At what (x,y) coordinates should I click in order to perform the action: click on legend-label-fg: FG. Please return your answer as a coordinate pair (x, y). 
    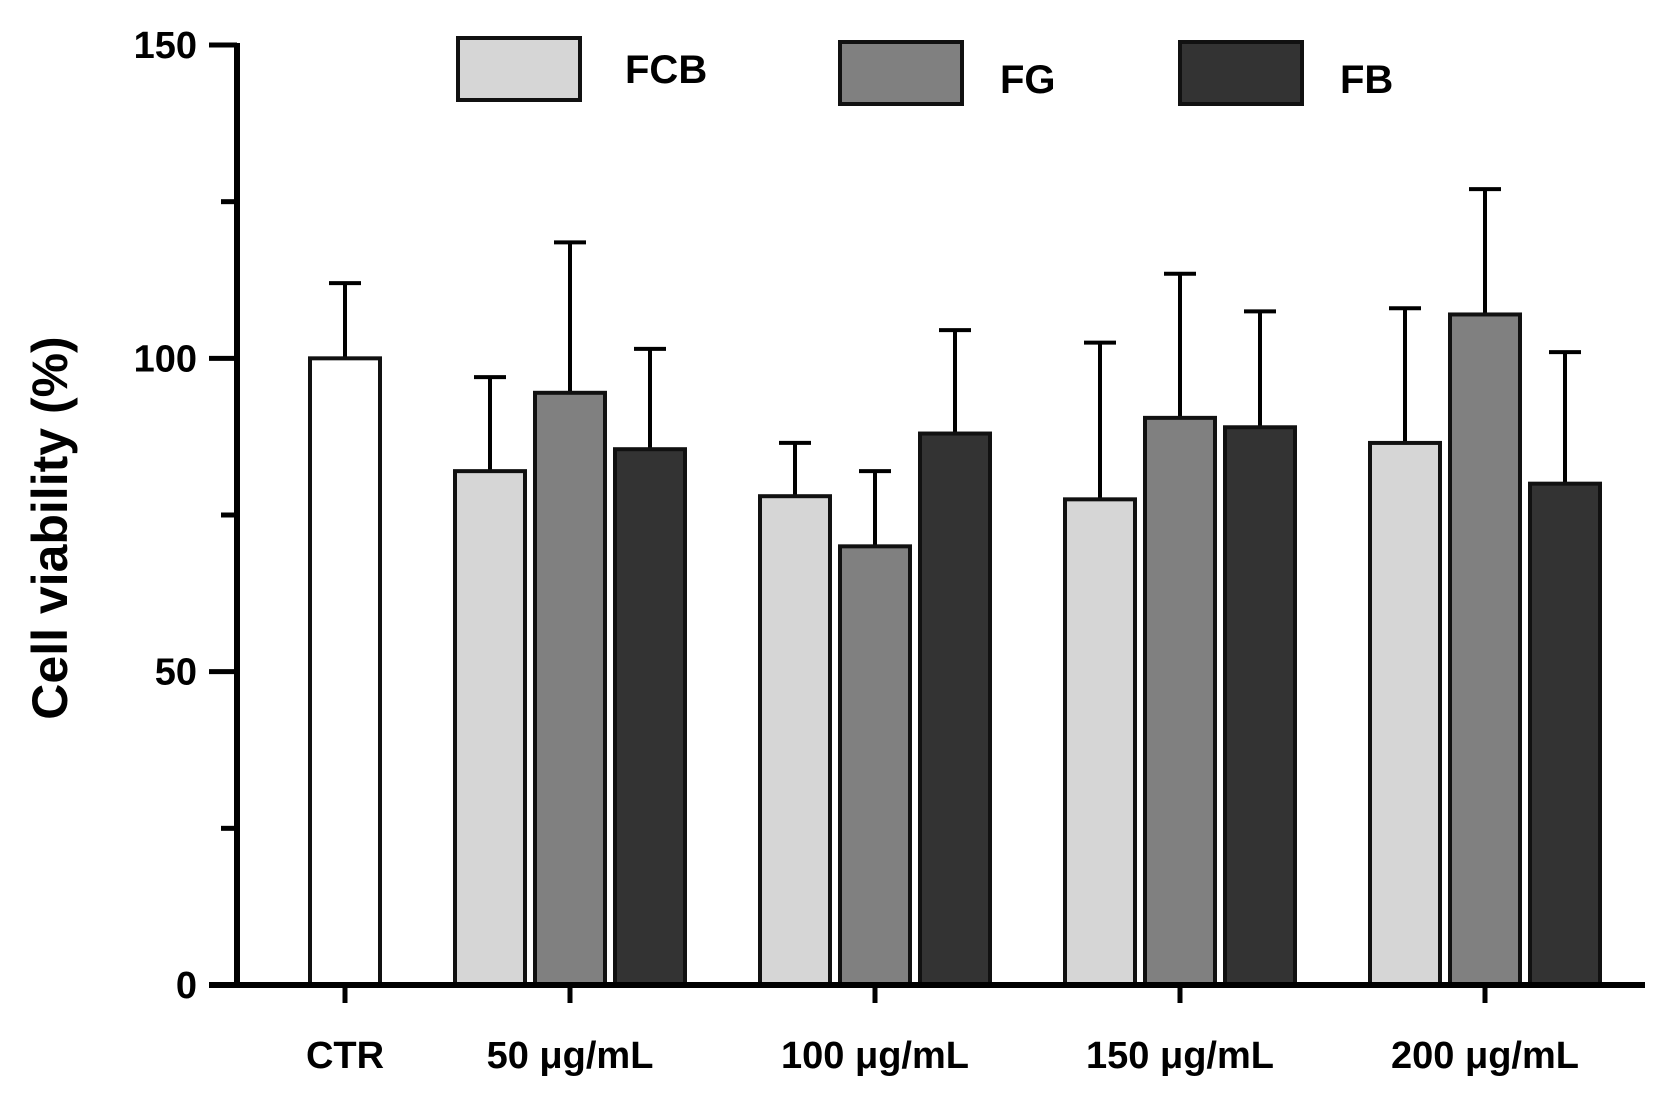
    Looking at the image, I should click on (1028, 80).